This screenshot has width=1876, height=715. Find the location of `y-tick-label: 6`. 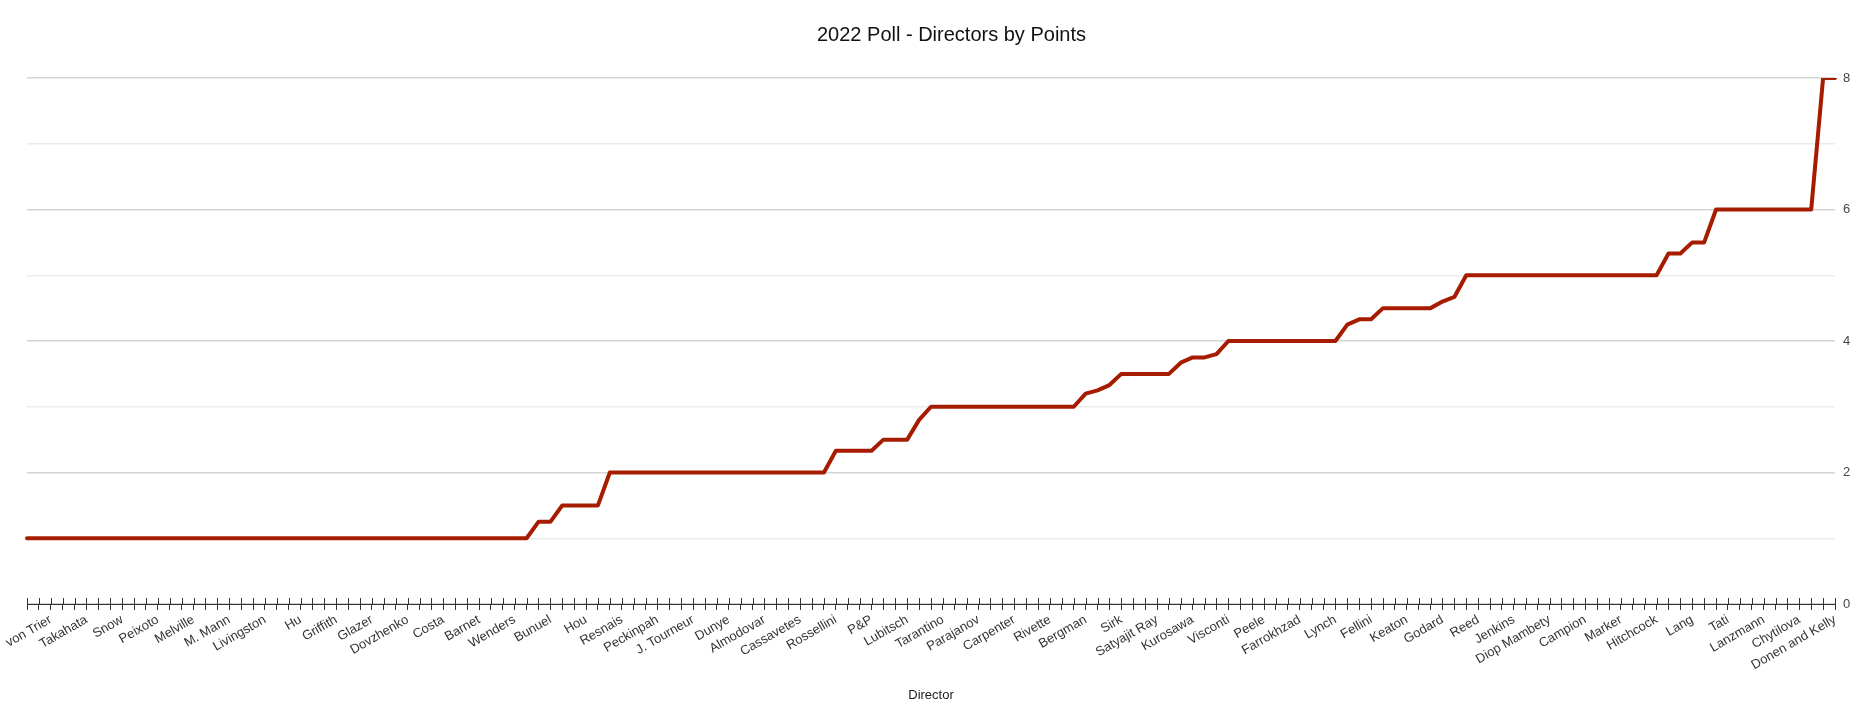

y-tick-label: 6 is located at coordinates (1847, 209).